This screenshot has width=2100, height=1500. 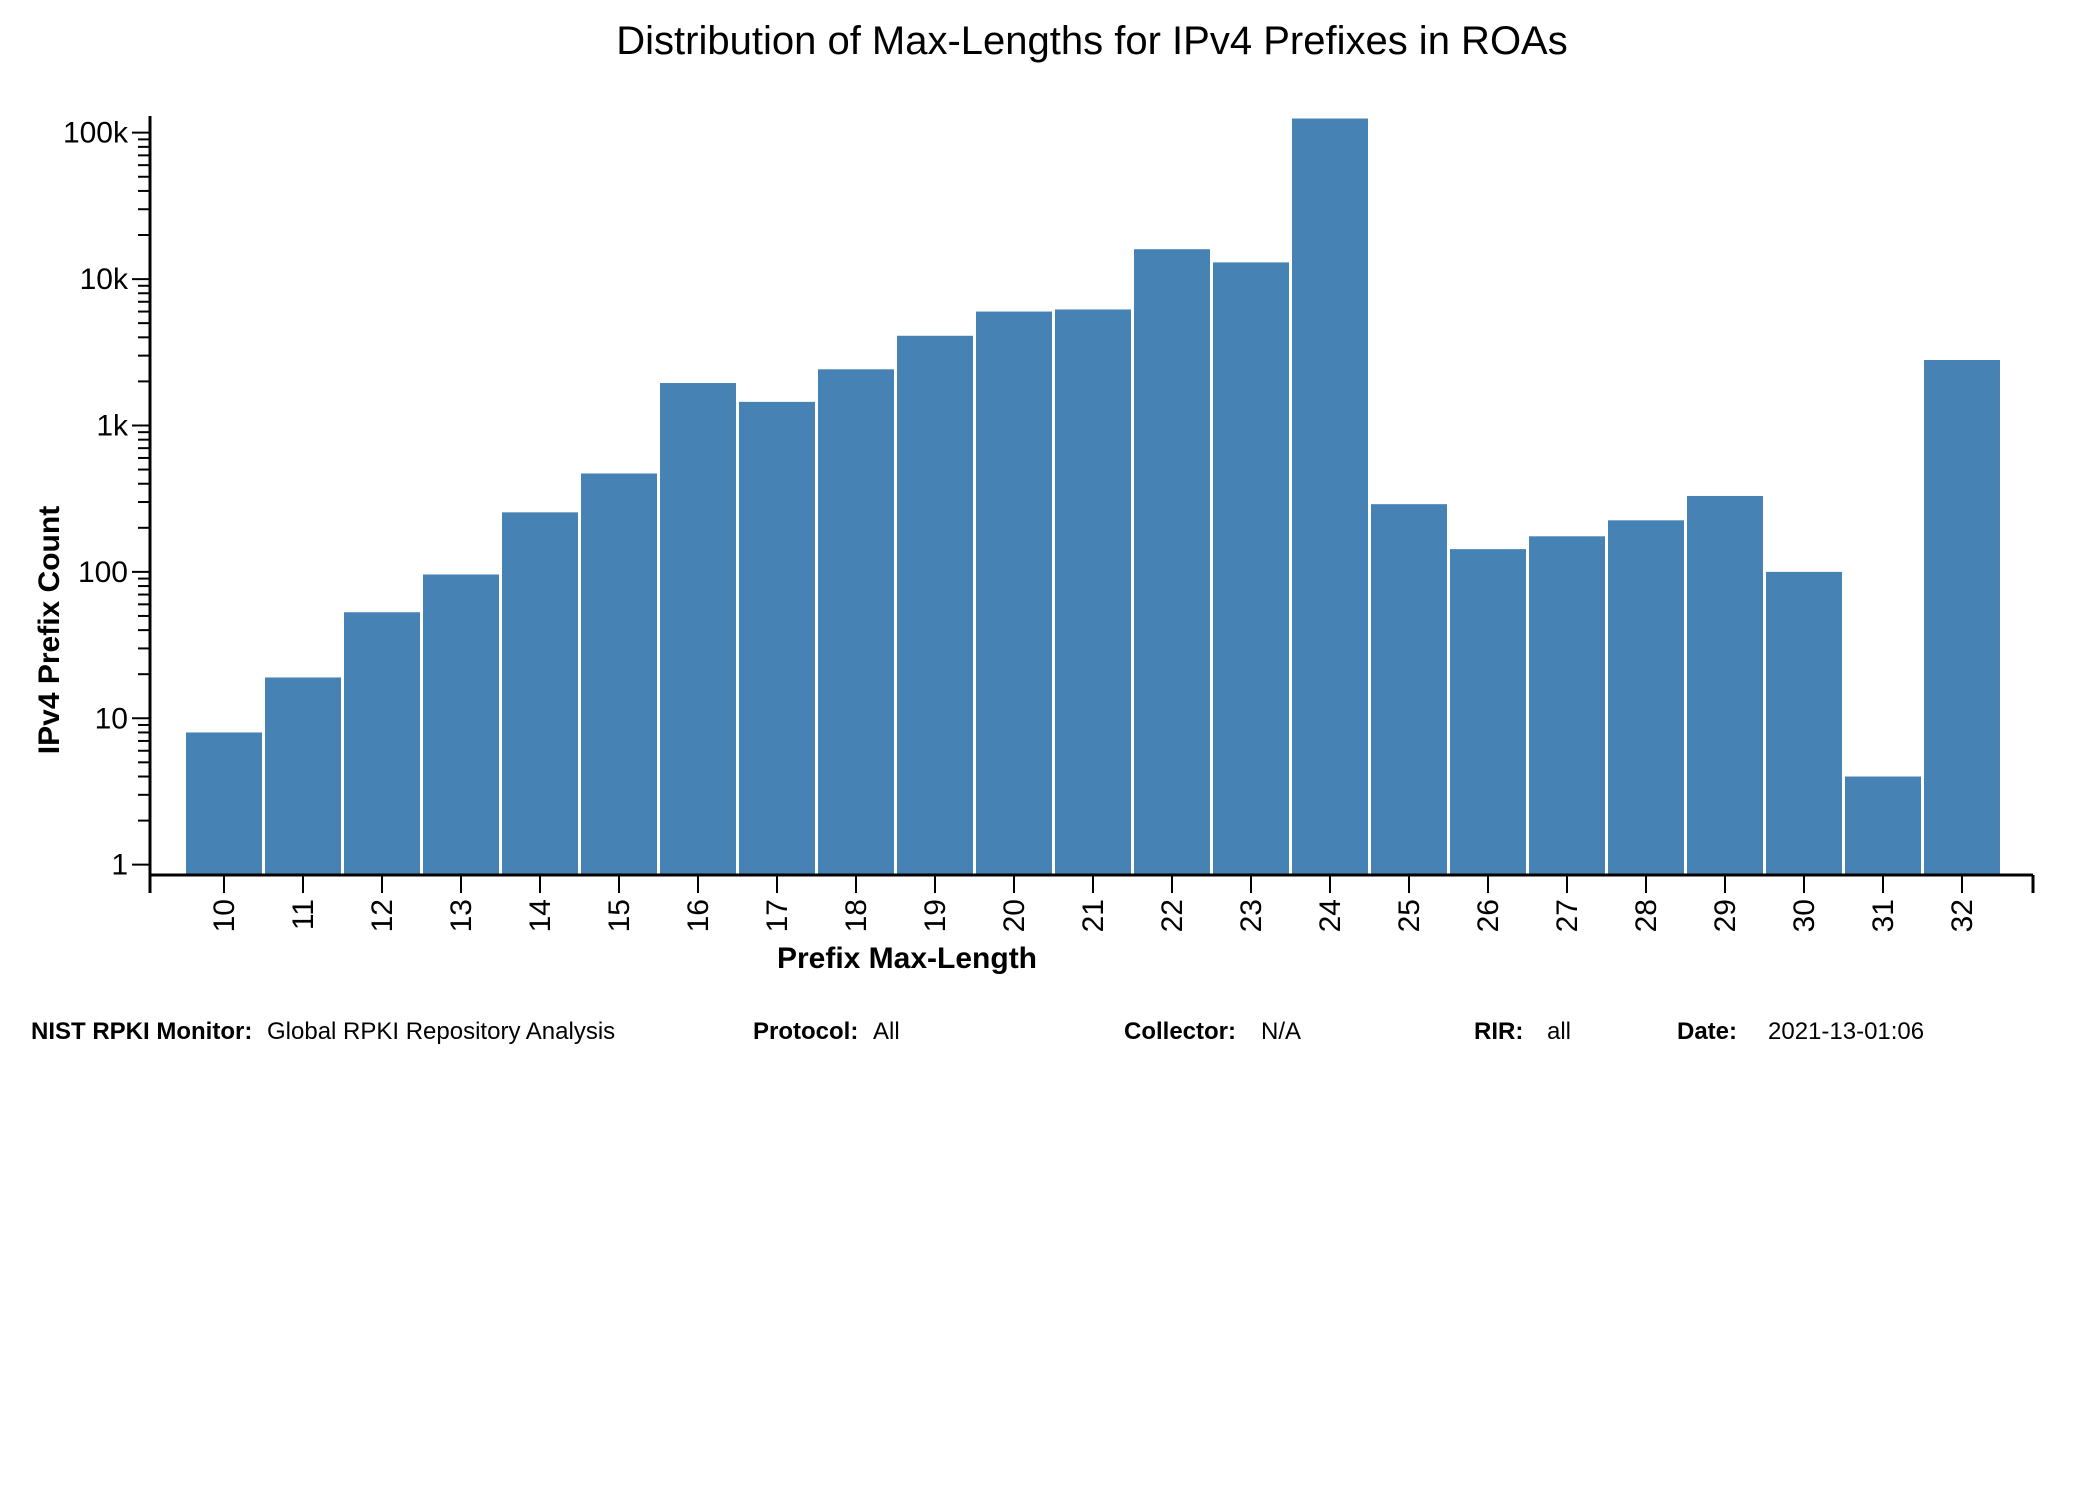 What do you see at coordinates (1172, 915) in the screenshot?
I see `x-tick-label: 22` at bounding box center [1172, 915].